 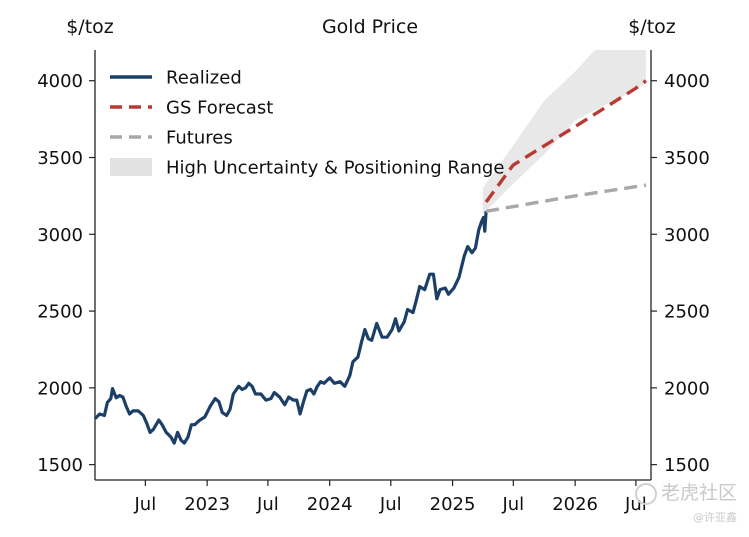 What do you see at coordinates (335, 168) in the screenshot?
I see `legend-label-high-uncertainty-positioning-range: High Uncertainty & Positioning Range` at bounding box center [335, 168].